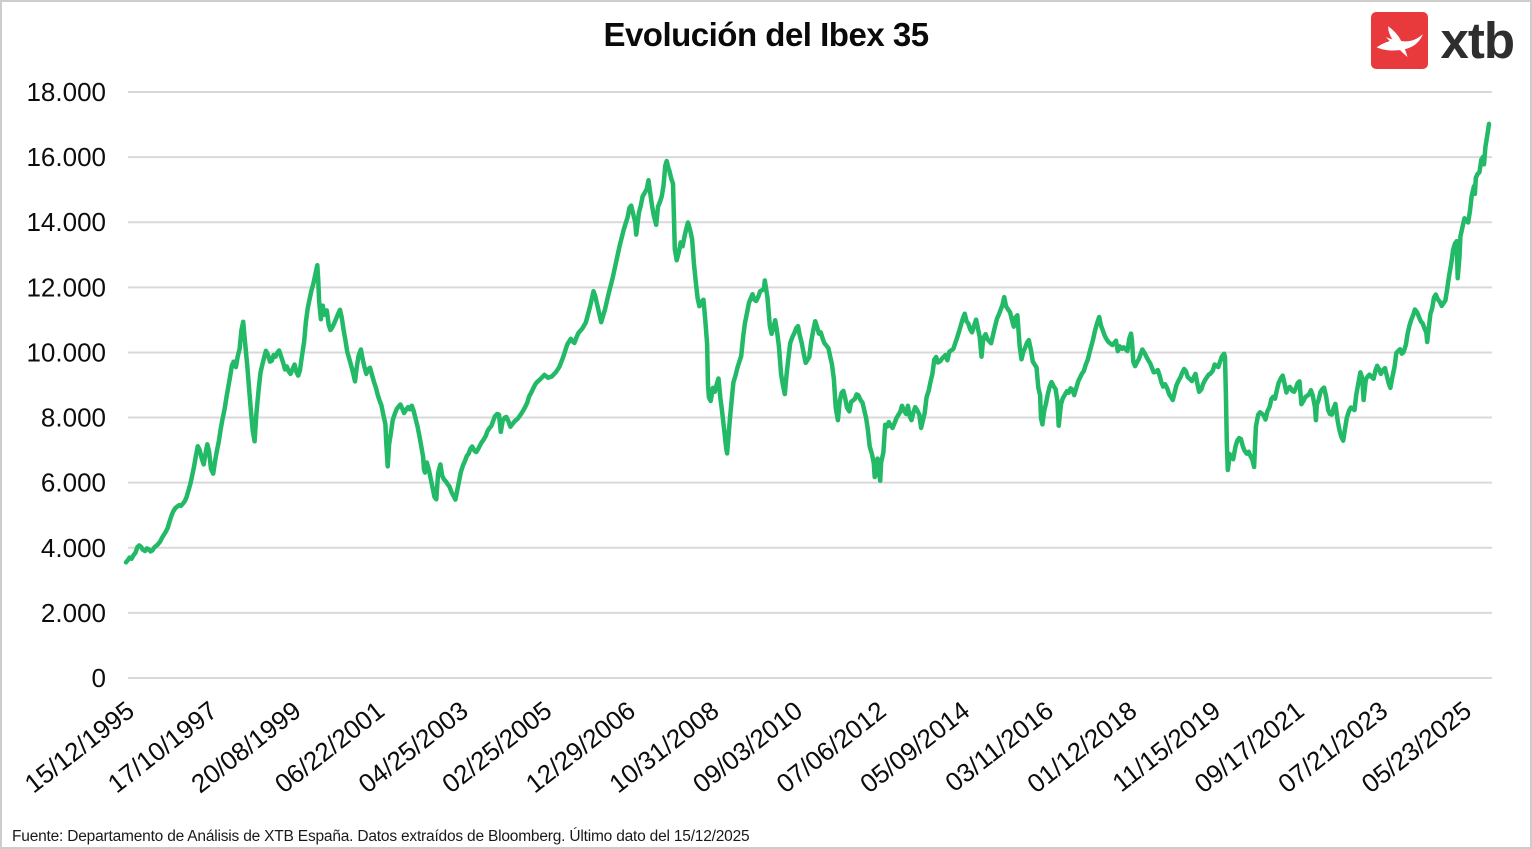 The image size is (1532, 849). I want to click on page-title: Evolución del Ibex 35, so click(766, 34).